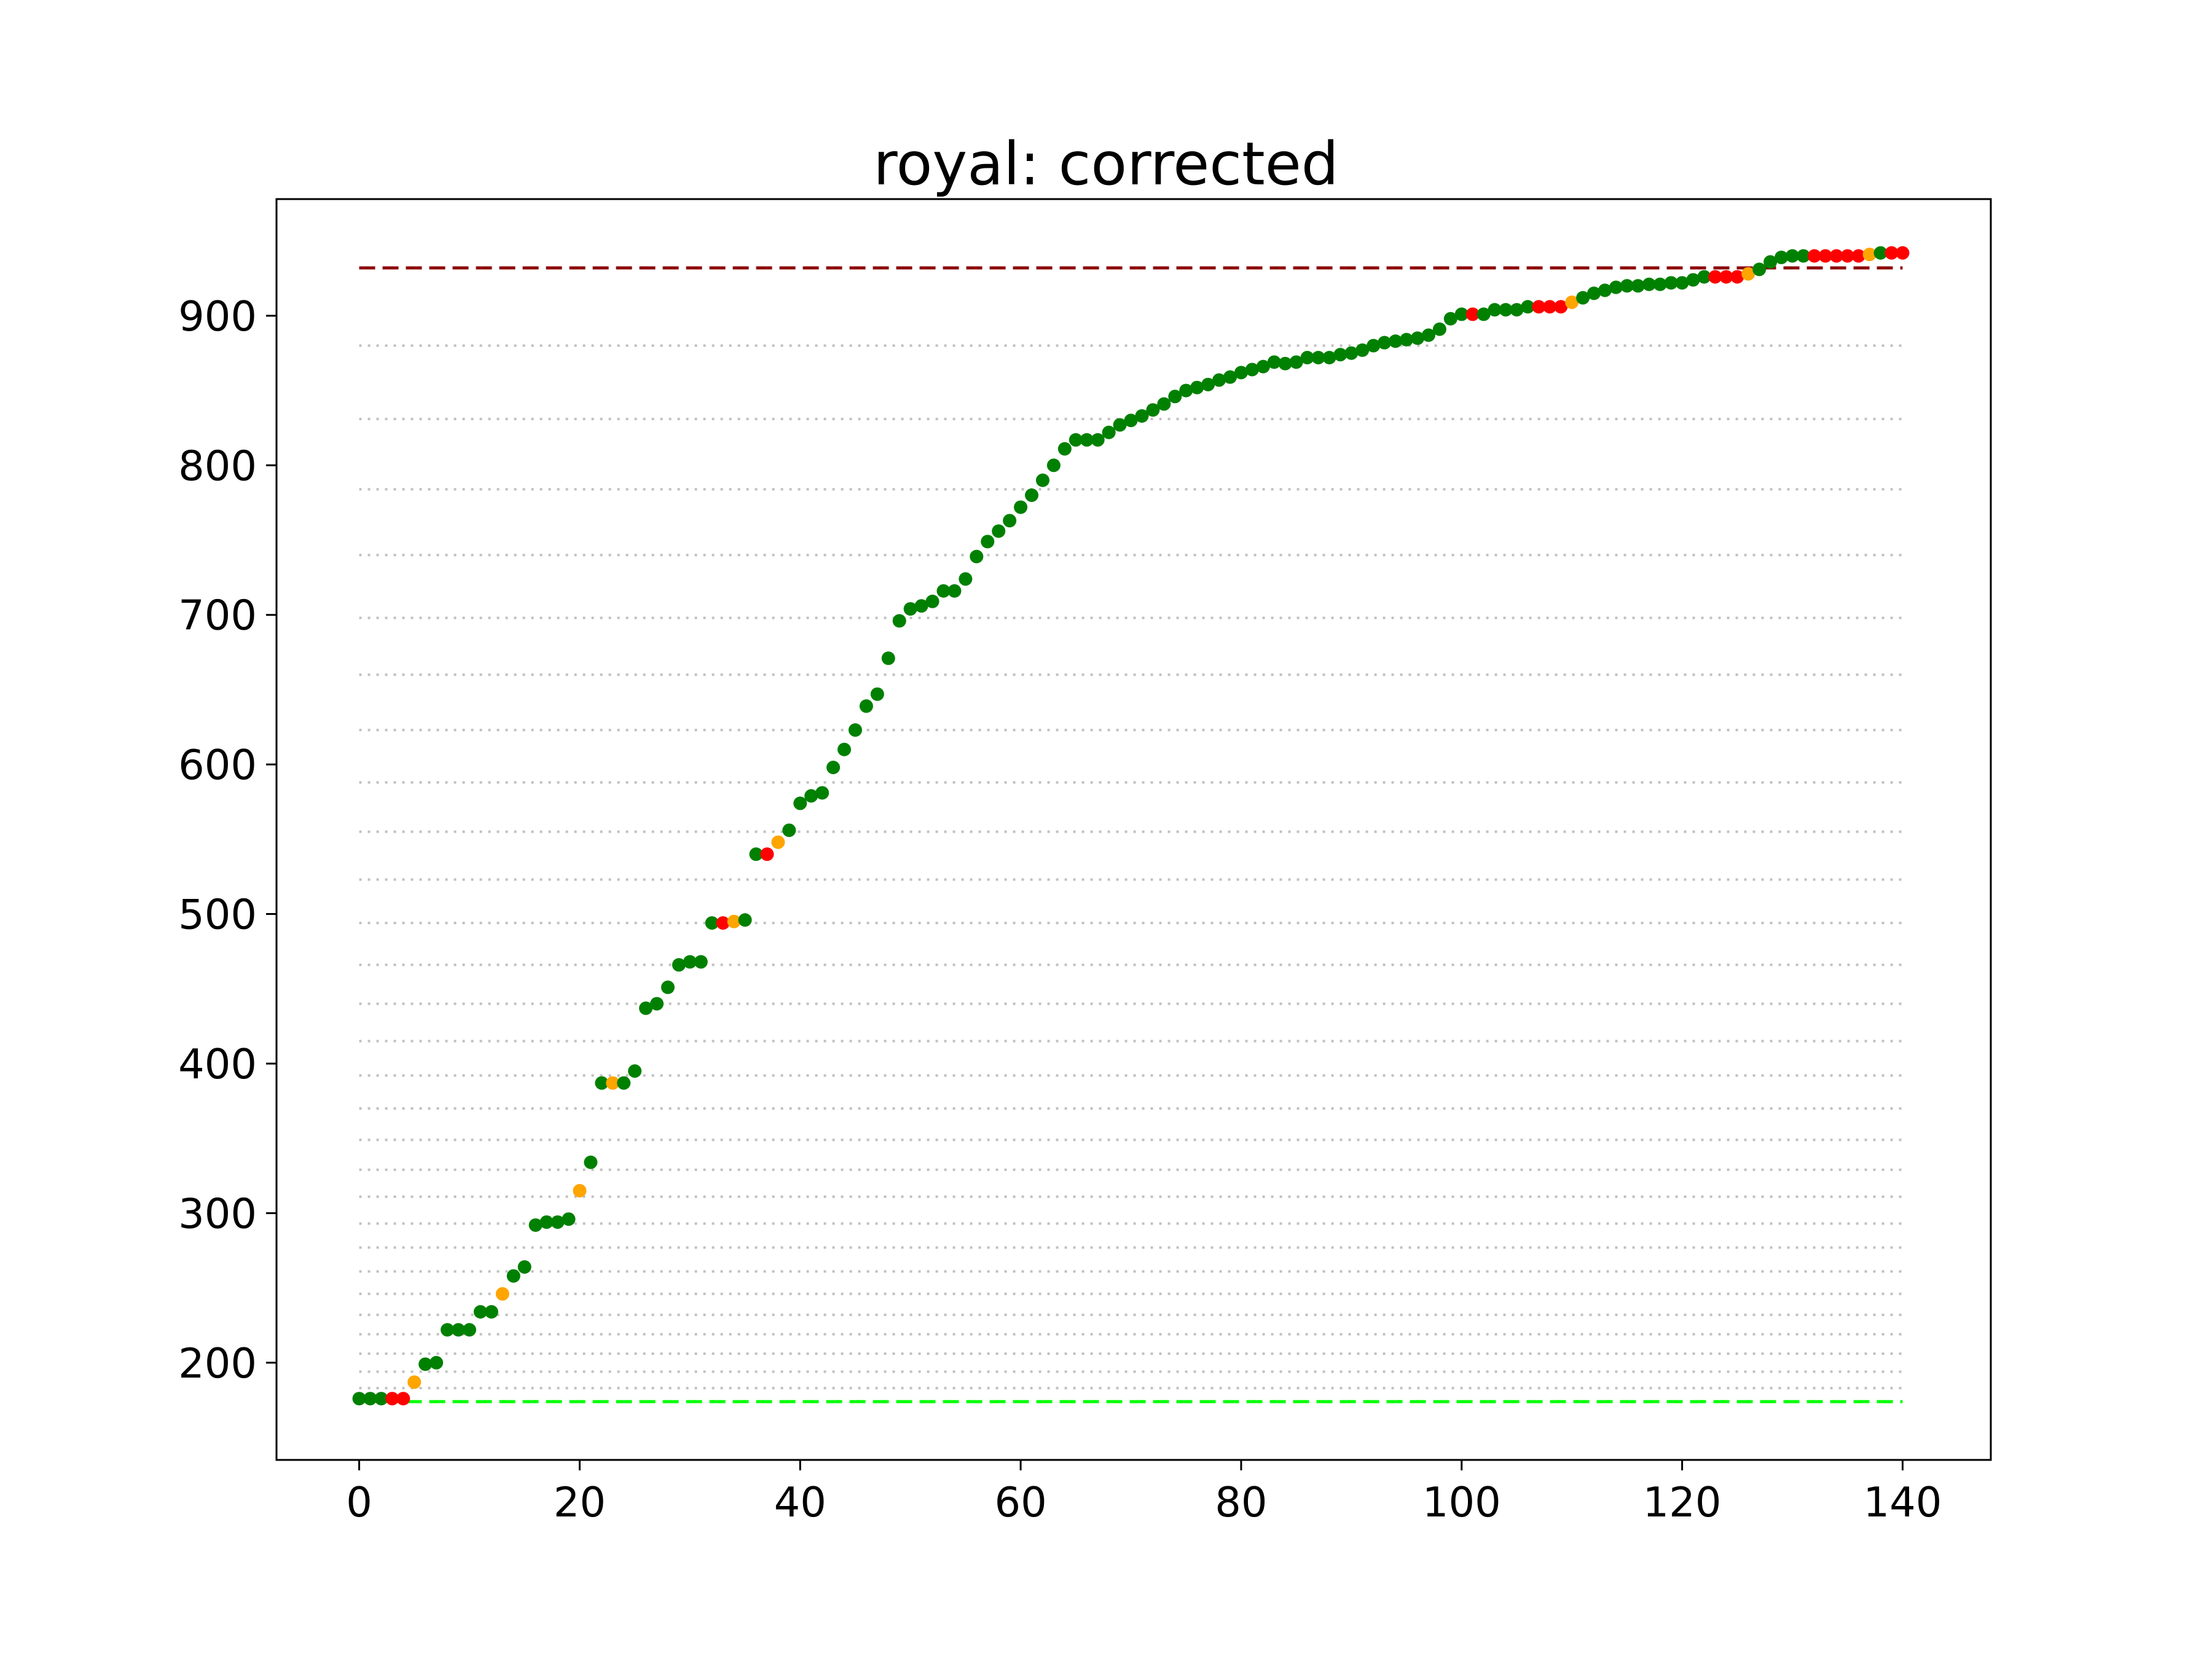 The height and width of the screenshot is (1659, 2212). Describe the element at coordinates (1682, 1502) in the screenshot. I see `x-tick-label: 120` at that location.